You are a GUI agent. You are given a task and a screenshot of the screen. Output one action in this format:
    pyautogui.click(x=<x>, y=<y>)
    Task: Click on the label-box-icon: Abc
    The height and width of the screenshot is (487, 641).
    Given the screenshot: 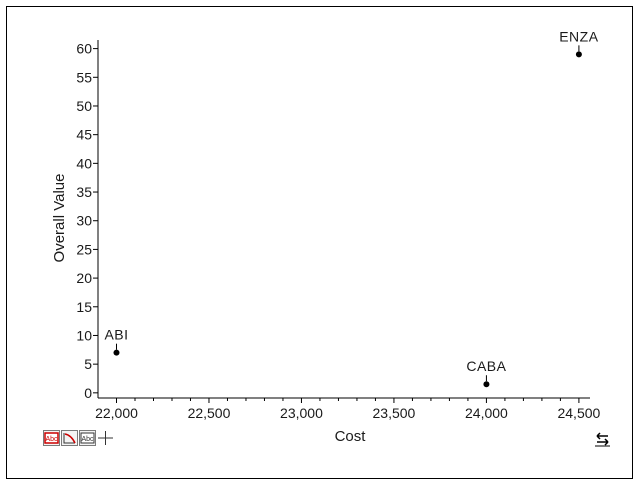 What is the action you would take?
    pyautogui.click(x=87, y=438)
    